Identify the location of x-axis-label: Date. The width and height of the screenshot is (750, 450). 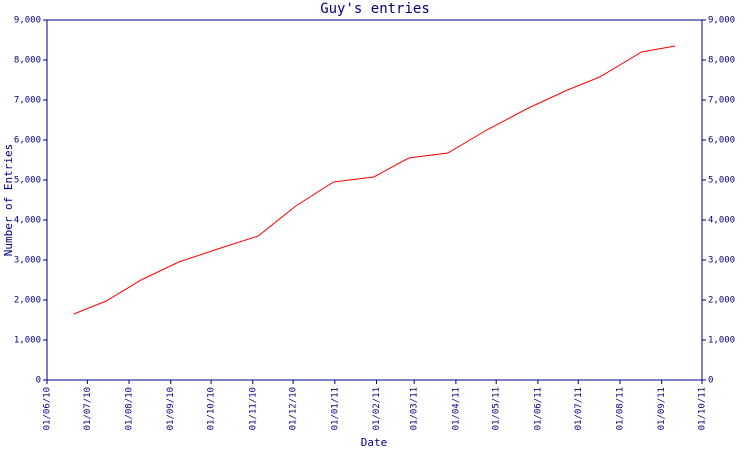
(374, 442).